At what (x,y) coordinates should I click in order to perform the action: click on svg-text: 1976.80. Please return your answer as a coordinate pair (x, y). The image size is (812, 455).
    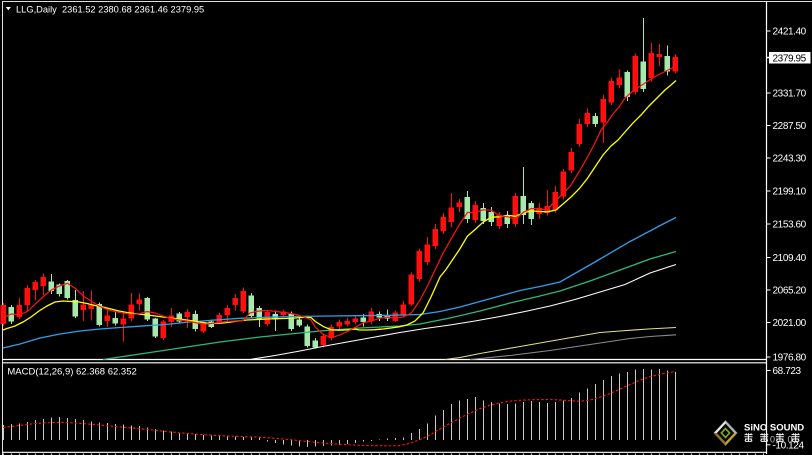
    Looking at the image, I should click on (790, 358).